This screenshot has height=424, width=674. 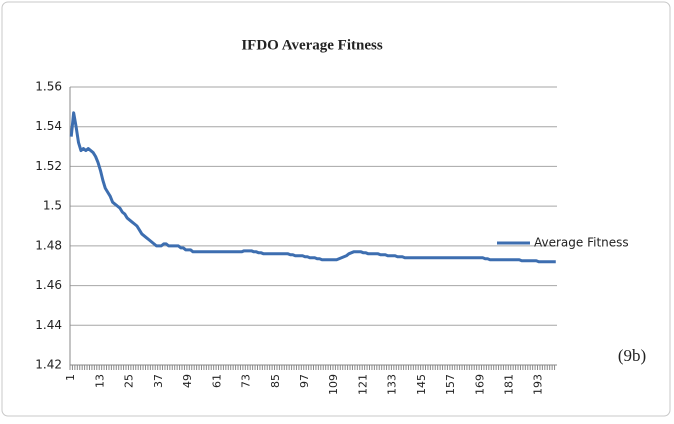 What do you see at coordinates (52, 206) in the screenshot?
I see `y-tick-label: 1.5` at bounding box center [52, 206].